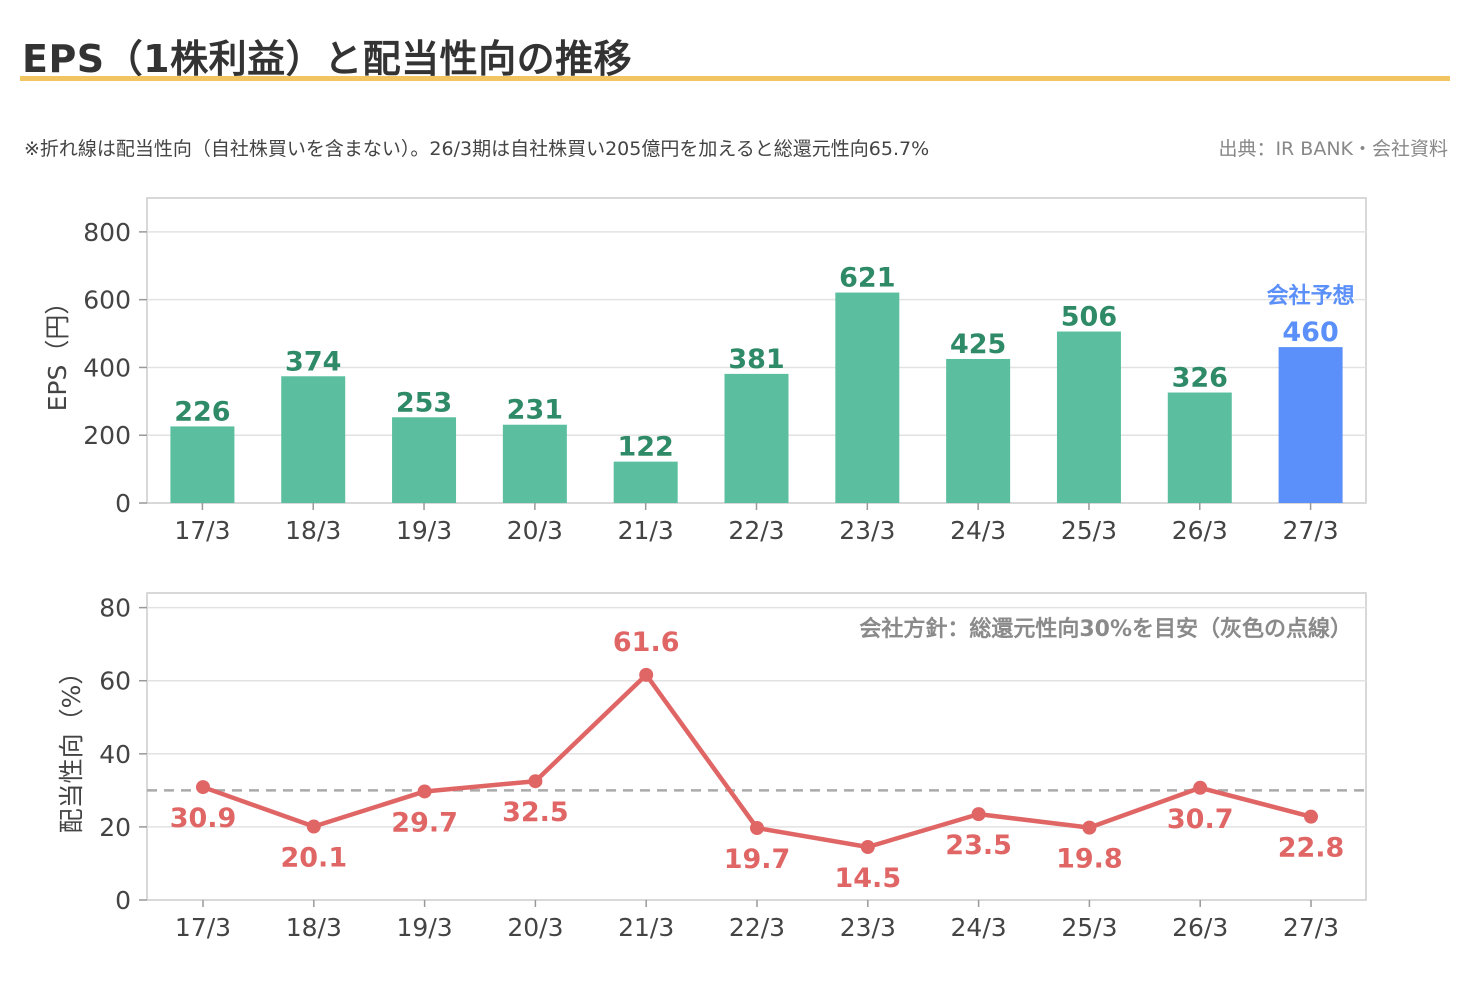 Image resolution: width=1470 pixels, height=990 pixels. What do you see at coordinates (1089, 859) in the screenshot?
I see `payout-value-label: 19.8` at bounding box center [1089, 859].